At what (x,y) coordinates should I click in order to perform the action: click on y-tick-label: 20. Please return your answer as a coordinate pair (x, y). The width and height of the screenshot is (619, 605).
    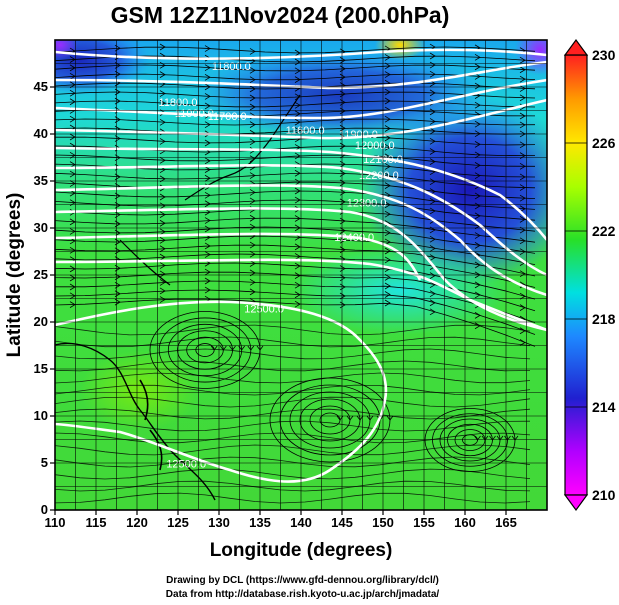
    Looking at the image, I should click on (41, 321).